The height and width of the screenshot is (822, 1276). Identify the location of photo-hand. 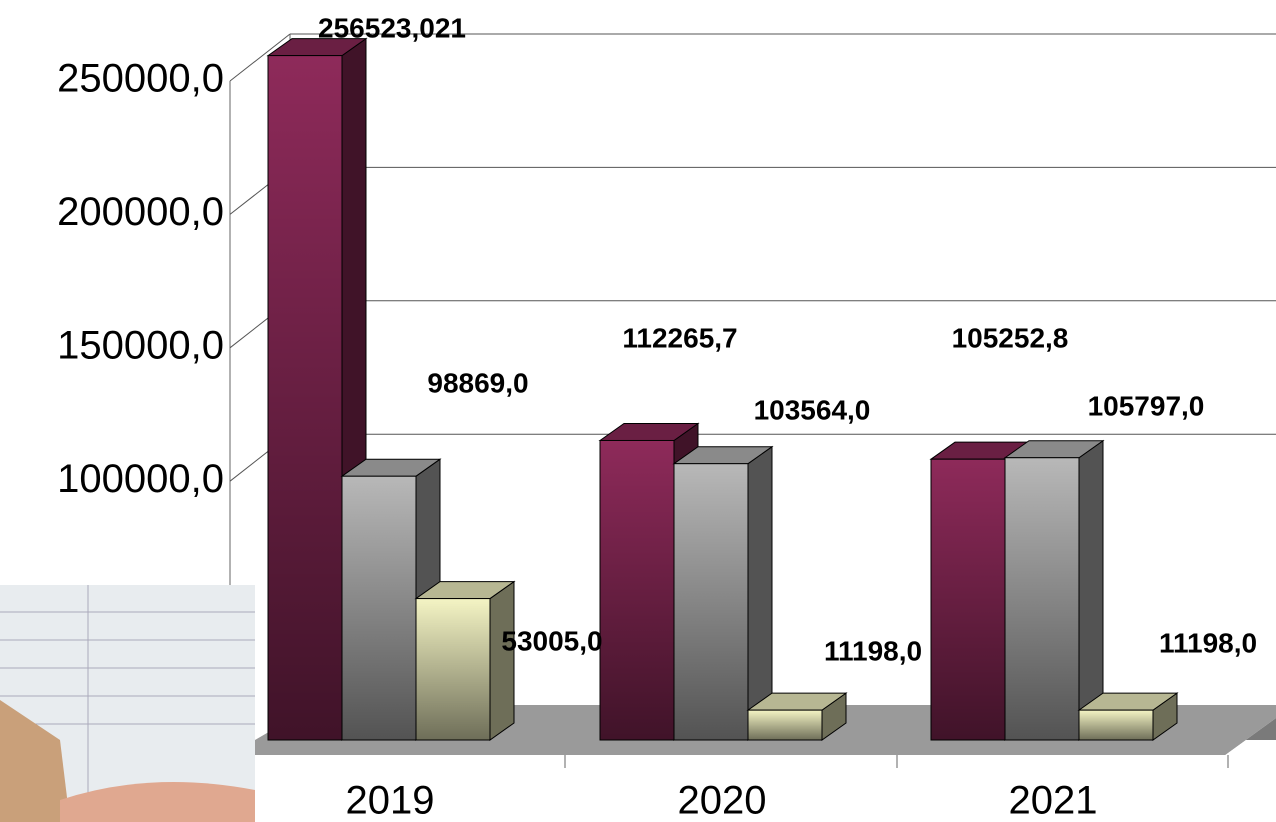
(35, 761).